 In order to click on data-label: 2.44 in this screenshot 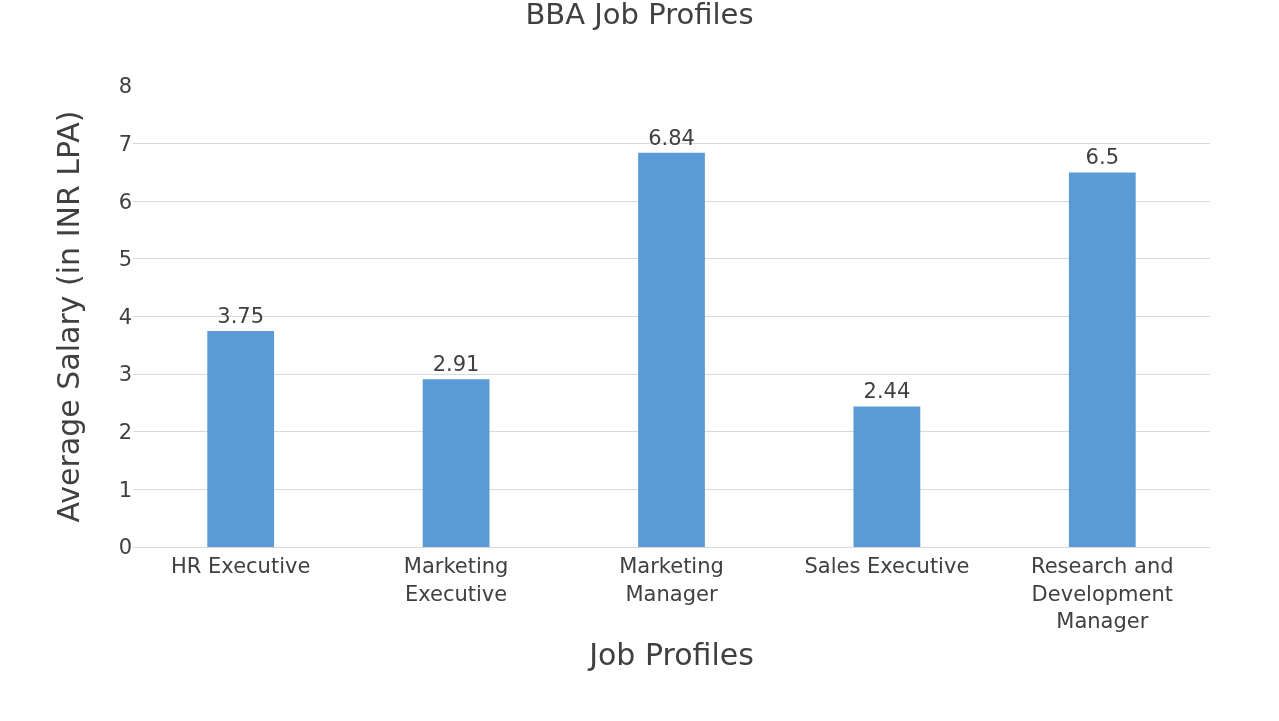, I will do `click(887, 391)`.